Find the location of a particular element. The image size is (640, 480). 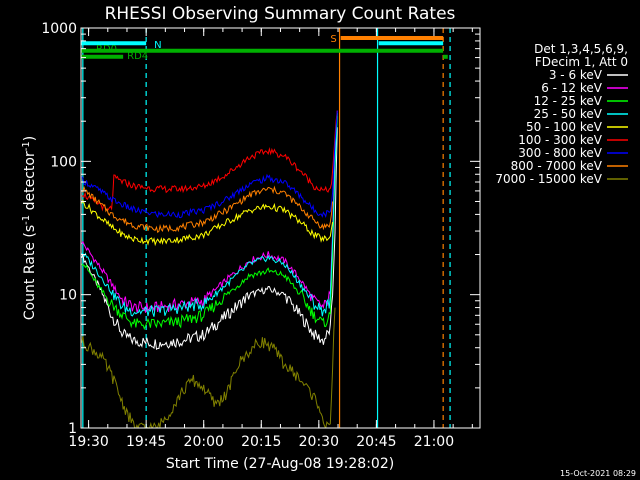

legend-header-line-2: FDecim 1, Att 0 is located at coordinates (581, 62).